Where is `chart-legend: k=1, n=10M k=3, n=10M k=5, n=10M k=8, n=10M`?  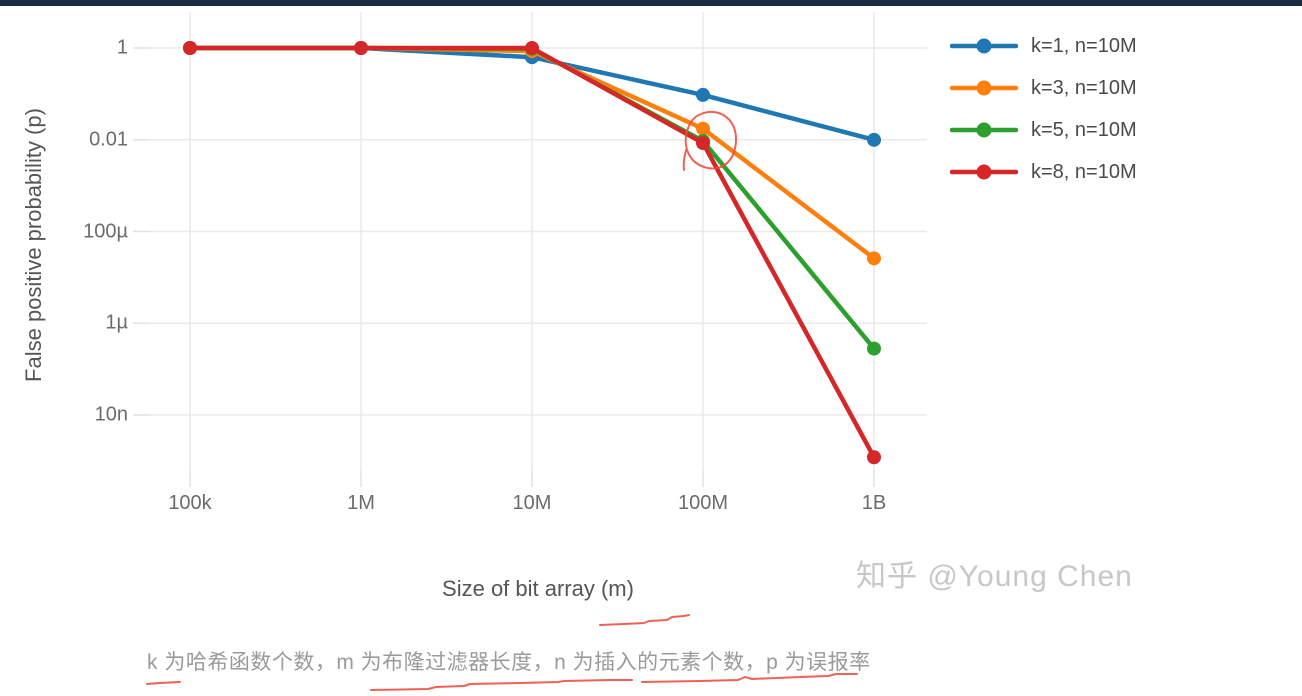
chart-legend: k=1, n=10M k=3, n=10M k=5, n=10M k=8, n=10M is located at coordinates (1043, 109).